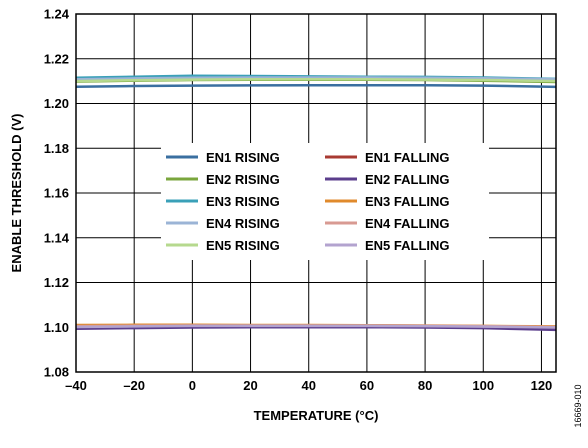  I want to click on series-line-en4-rising, so click(316, 78).